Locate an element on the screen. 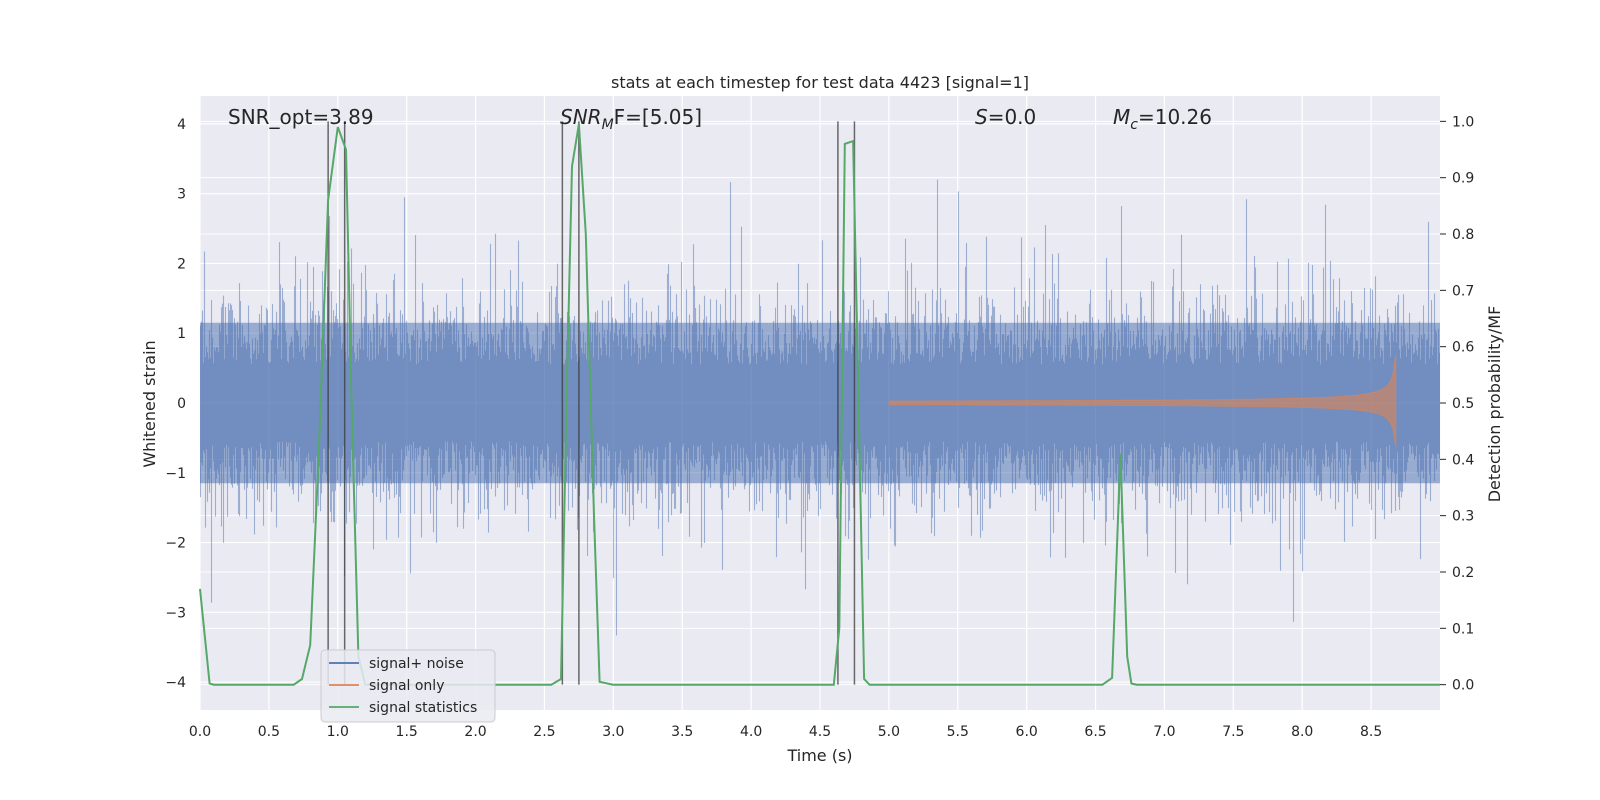  x-tick-label-17: 8.5 is located at coordinates (1371, 732).